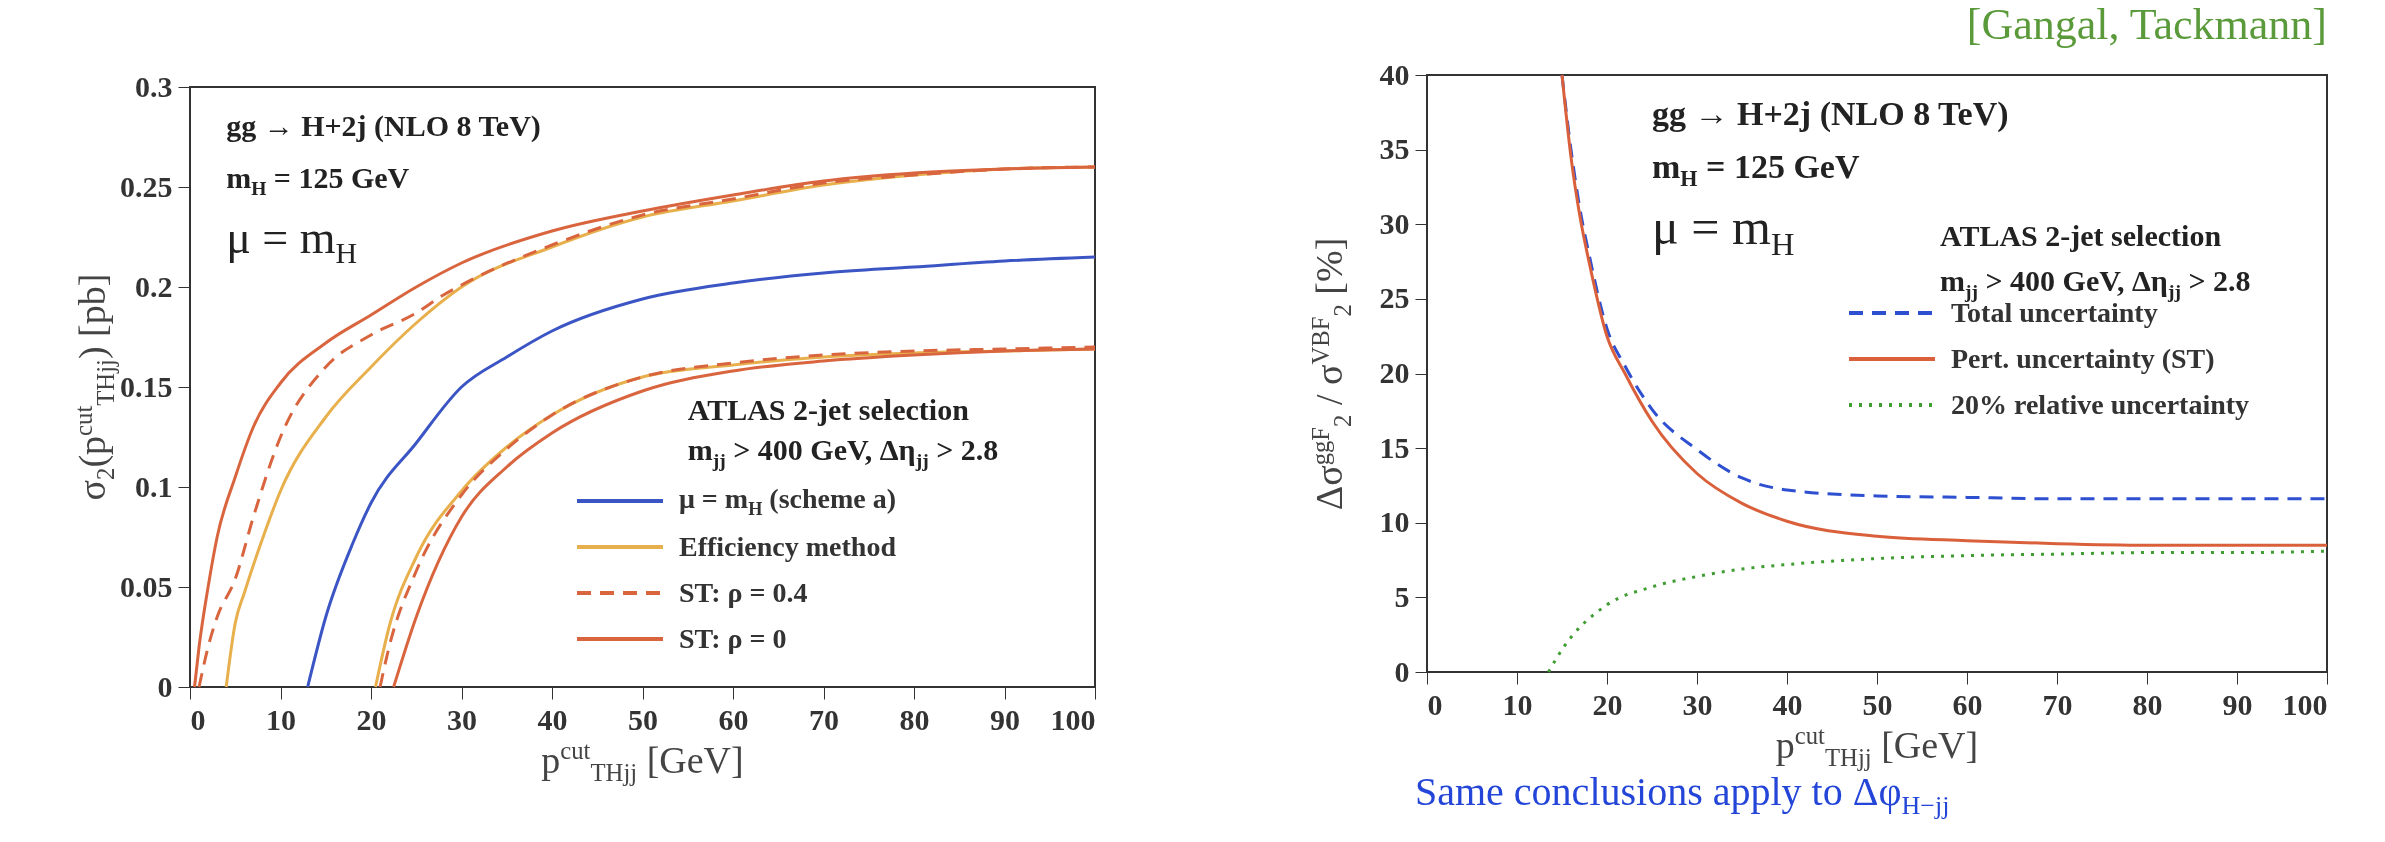  I want to click on legend-label: ST: ρ = 0, so click(733, 639).